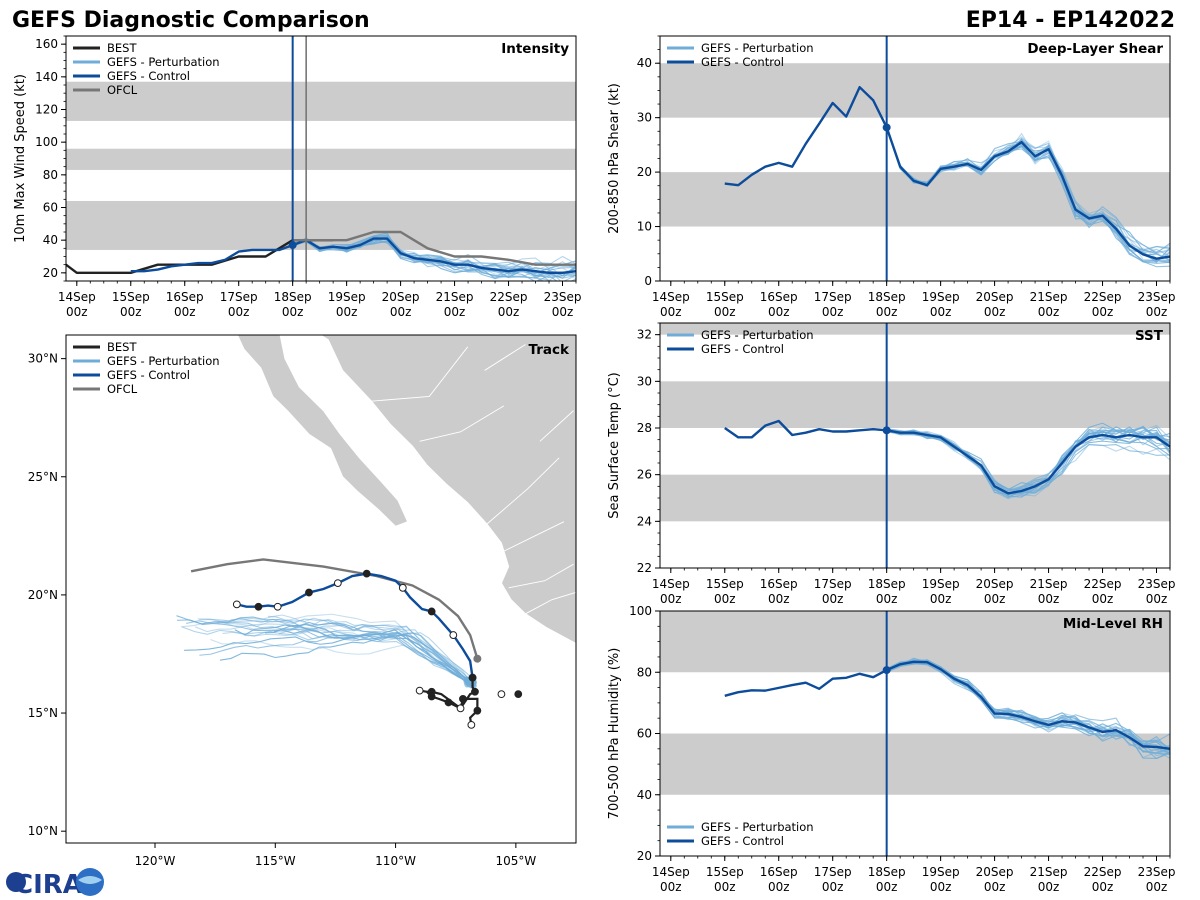 The height and width of the screenshot is (900, 1200). I want to click on panel-title: Intensity, so click(535, 49).